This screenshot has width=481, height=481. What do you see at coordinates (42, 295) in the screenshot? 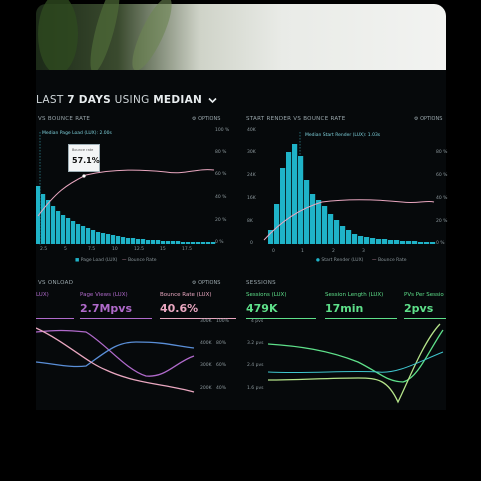
I see `metric-label: LUX)` at bounding box center [42, 295].